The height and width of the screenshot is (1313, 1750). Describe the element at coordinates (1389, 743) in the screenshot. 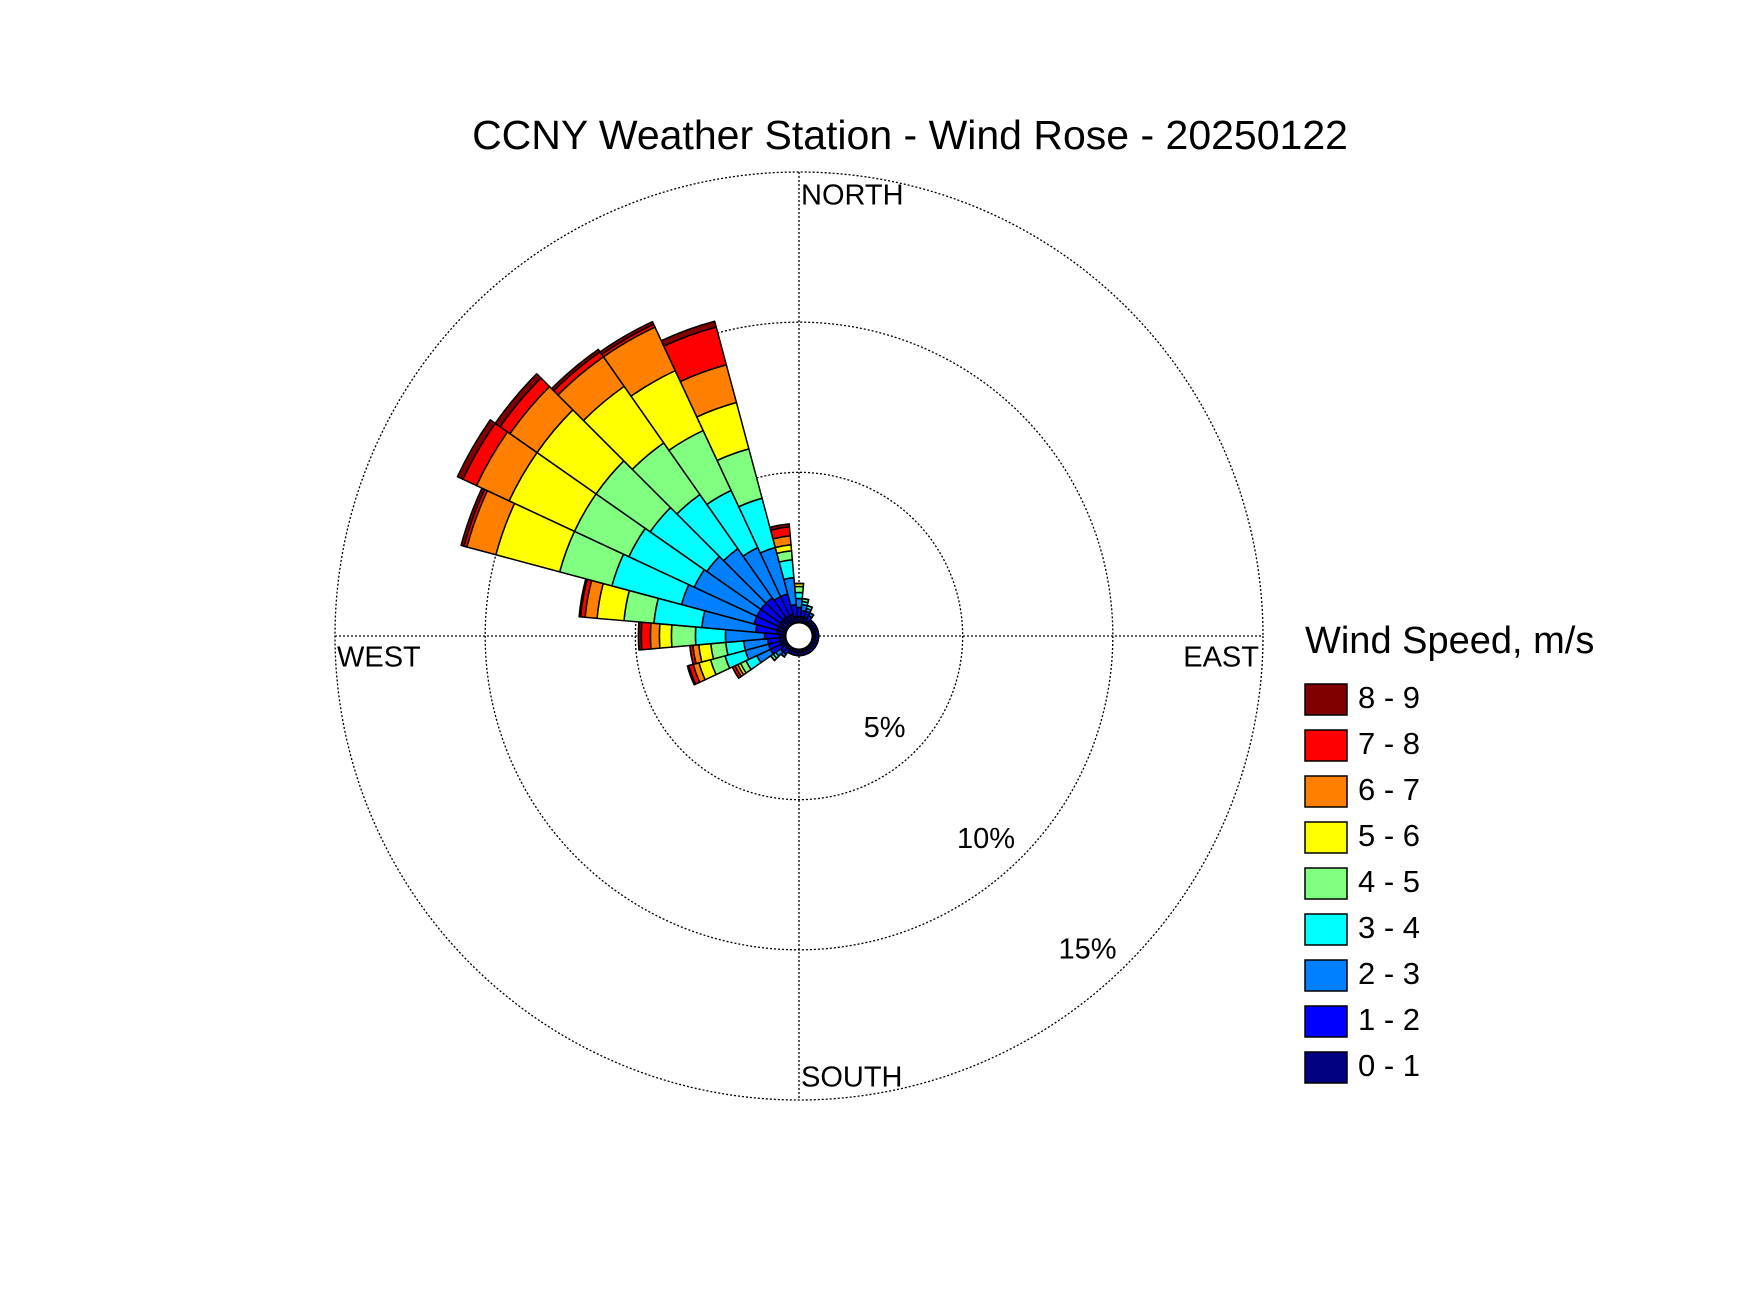

I see `legend-label: 7 - 8` at that location.